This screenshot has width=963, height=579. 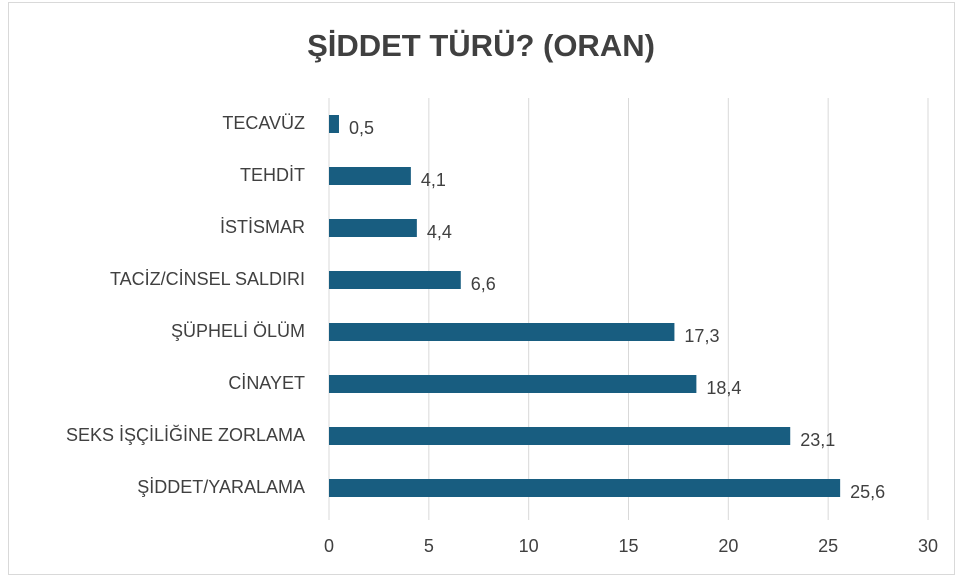 I want to click on y-tick-label: ŞÜPHELİ ÖLÜM, so click(x=238, y=331).